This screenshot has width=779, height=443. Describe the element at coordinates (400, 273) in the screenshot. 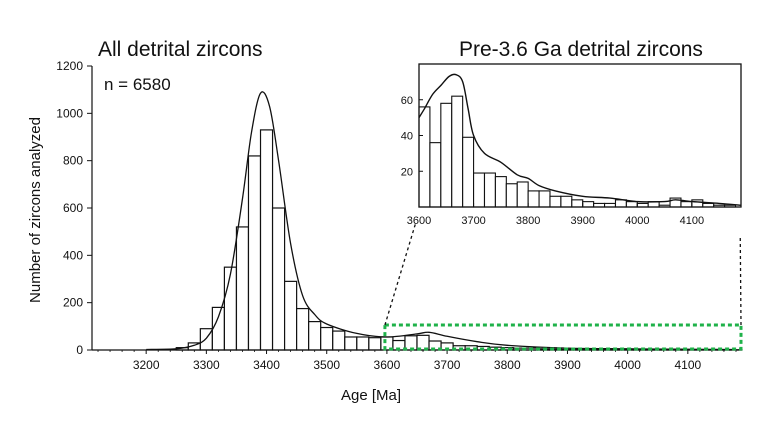

I see `connector-line-left` at that location.